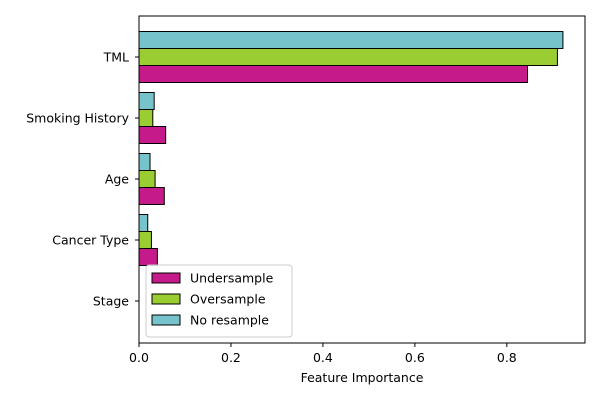 Image resolution: width=600 pixels, height=400 pixels. I want to click on bar-oversample-smoking-history, so click(146, 118).